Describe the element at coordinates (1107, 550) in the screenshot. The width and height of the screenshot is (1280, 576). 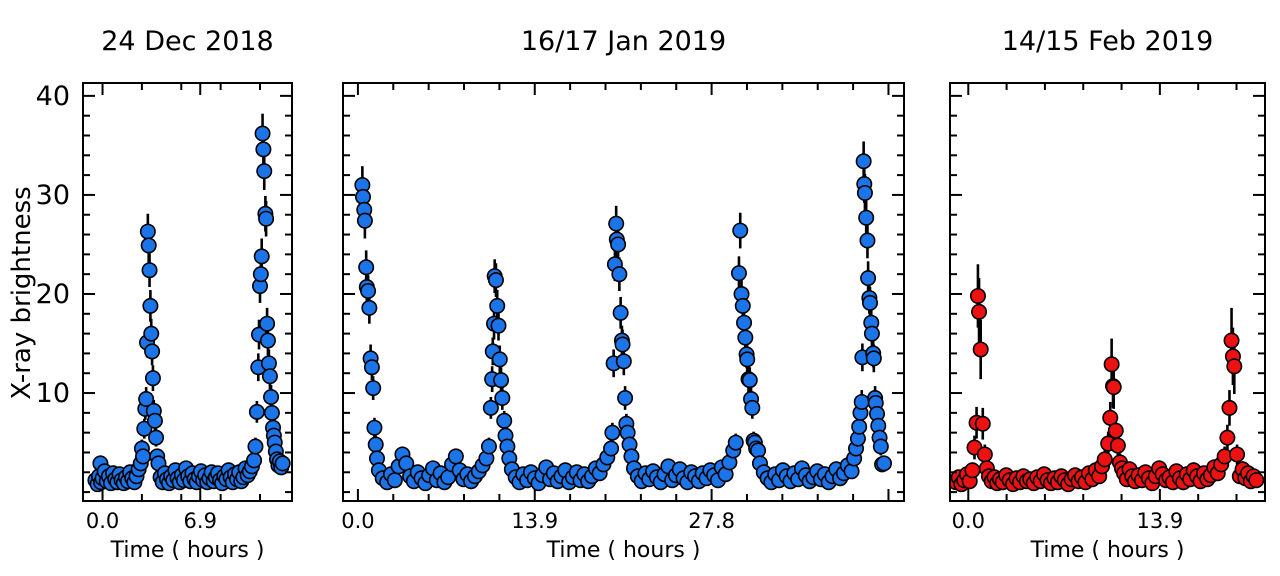
I see `x-axis-label-feb: Time ( hours )` at that location.